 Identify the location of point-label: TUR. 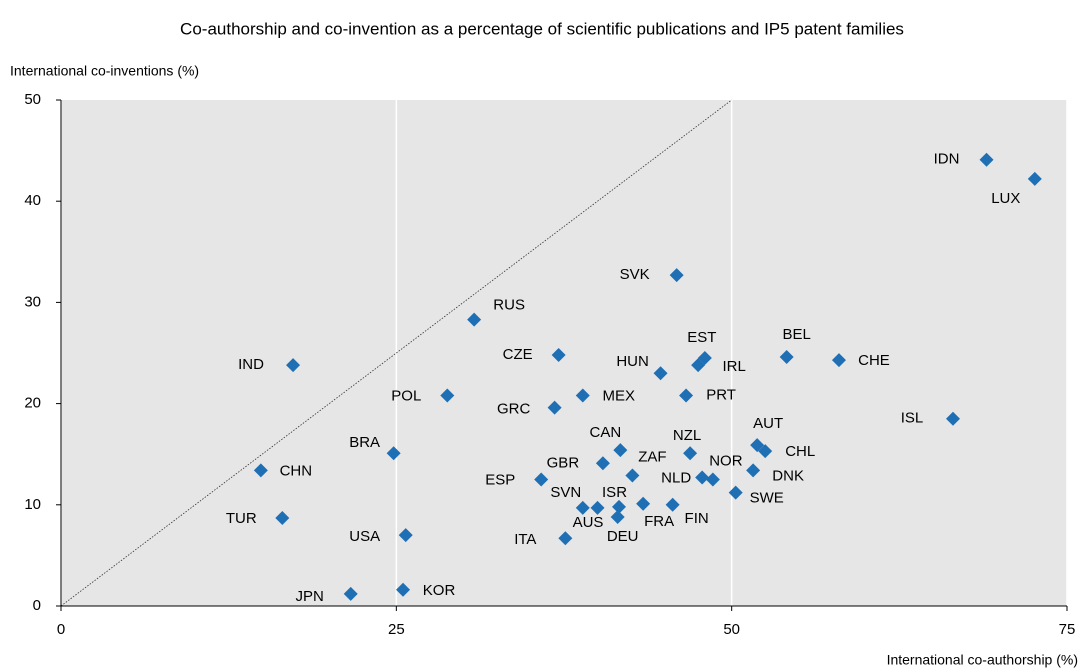
(241, 518).